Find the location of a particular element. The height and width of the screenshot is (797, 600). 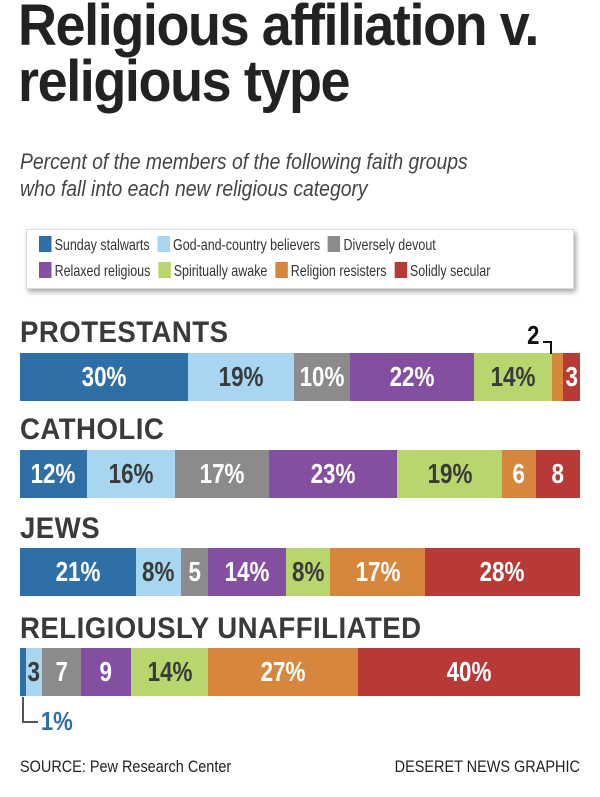

legend-label: God-and-country believers is located at coordinates (247, 245).